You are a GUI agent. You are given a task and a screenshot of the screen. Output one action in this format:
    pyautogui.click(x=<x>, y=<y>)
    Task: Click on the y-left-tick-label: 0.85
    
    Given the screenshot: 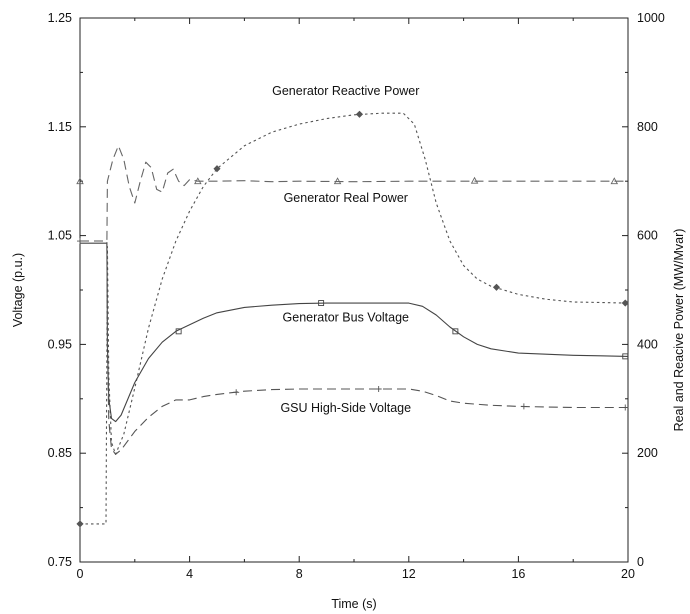 What is the action you would take?
    pyautogui.click(x=60, y=453)
    